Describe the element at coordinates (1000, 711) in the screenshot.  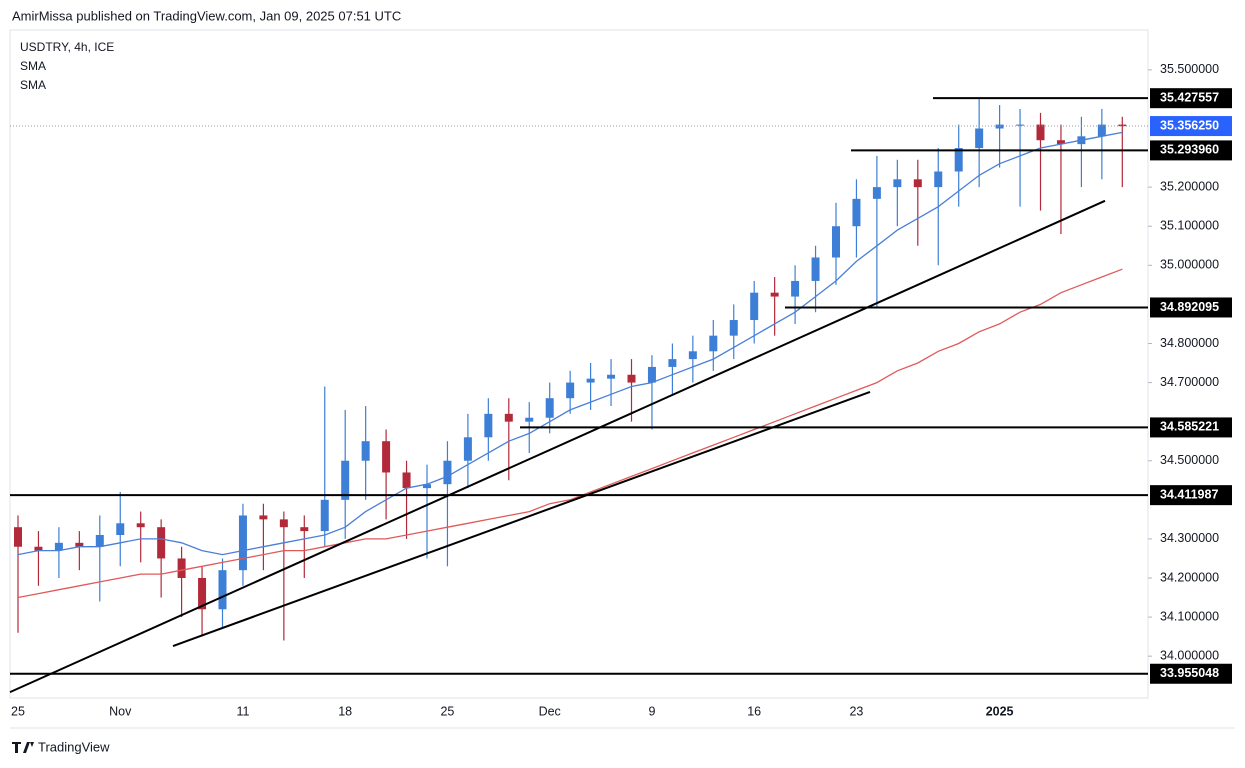
I see `x-tick-label: 2025` at that location.